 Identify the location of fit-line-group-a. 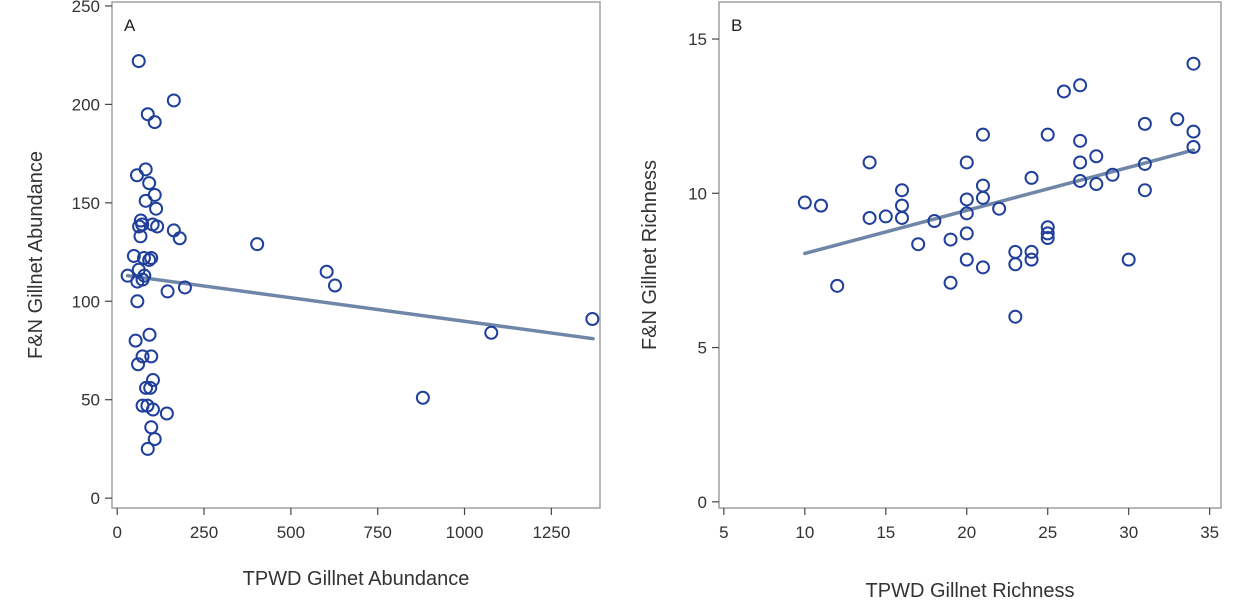
(360, 307).